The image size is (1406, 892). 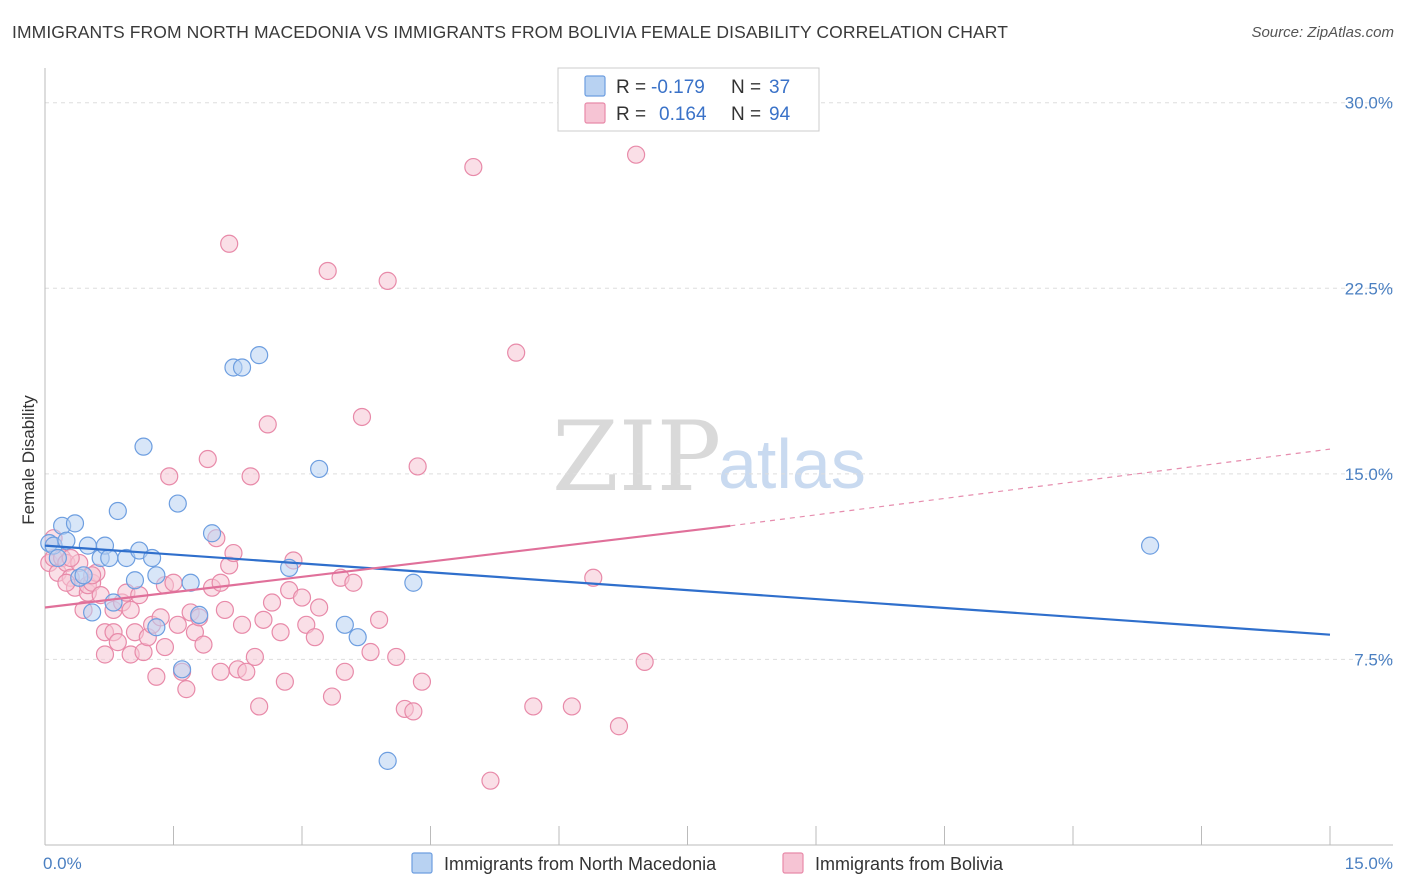 I want to click on trend-line-bolivia-extension, so click(x=1030, y=487).